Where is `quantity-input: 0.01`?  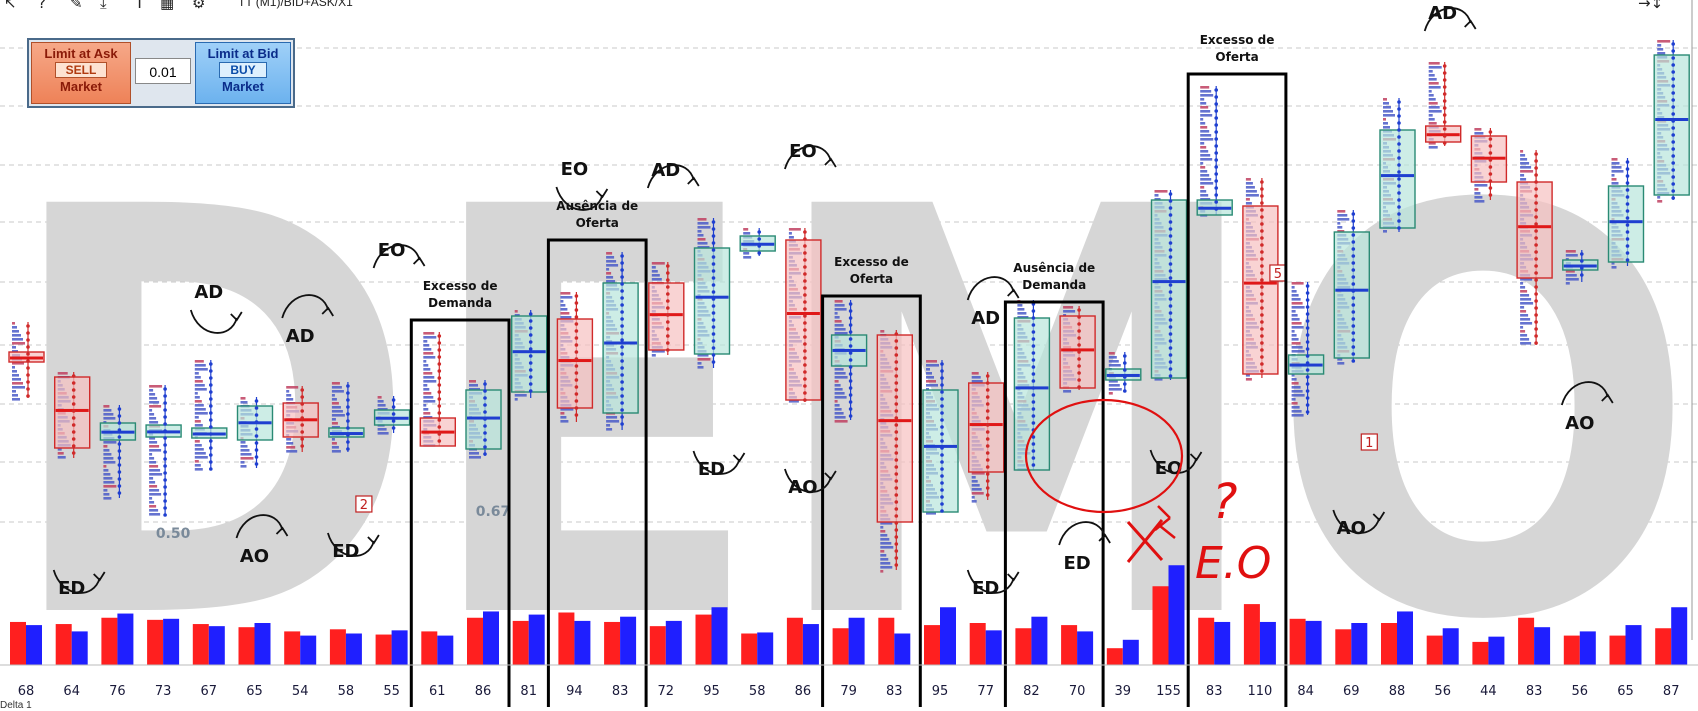 quantity-input: 0.01 is located at coordinates (163, 71).